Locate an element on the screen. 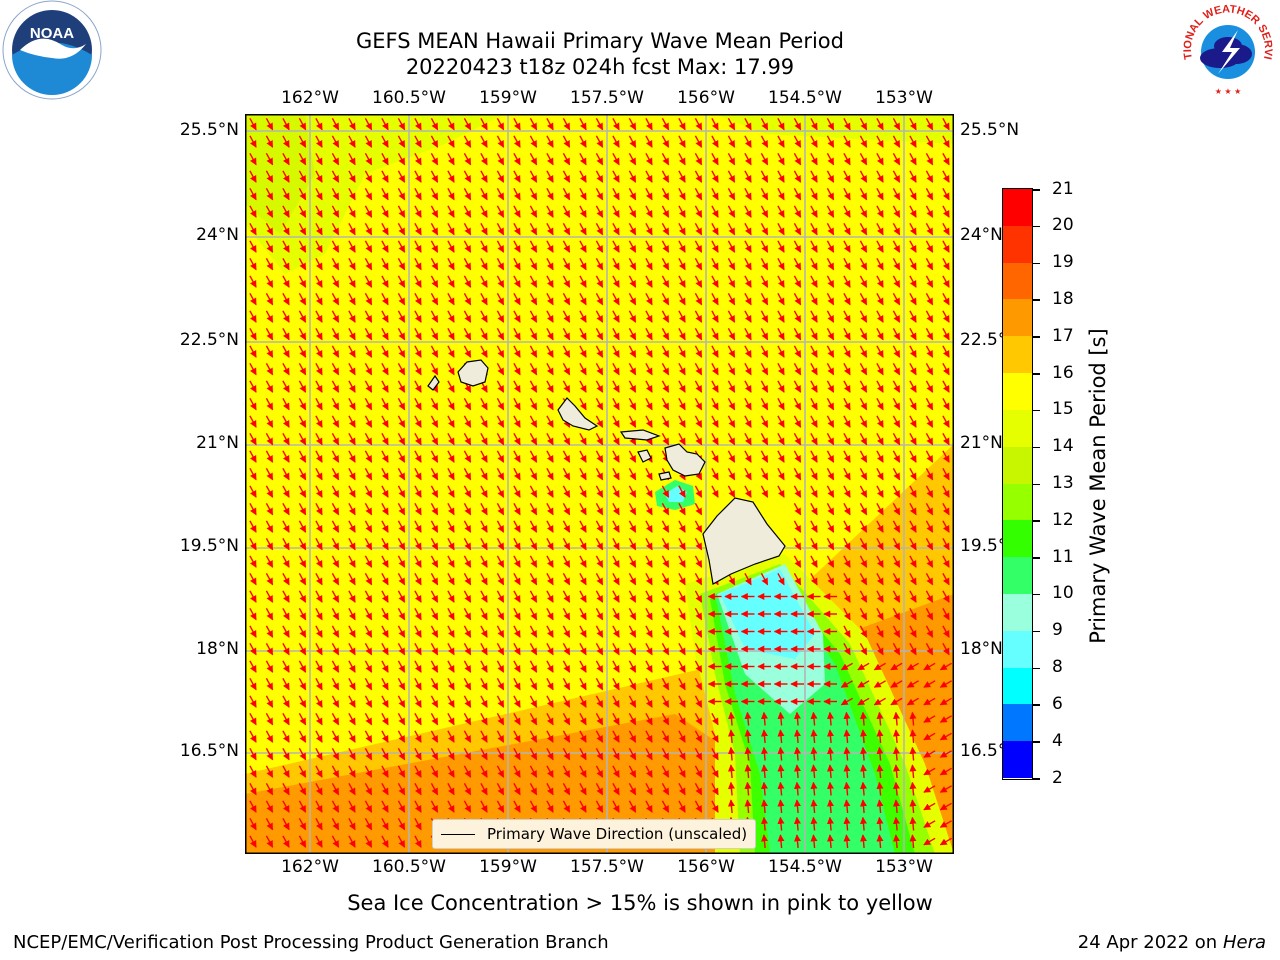 This screenshot has height=960, width=1280. colorbar-tick-mark is located at coordinates (1036, 484).